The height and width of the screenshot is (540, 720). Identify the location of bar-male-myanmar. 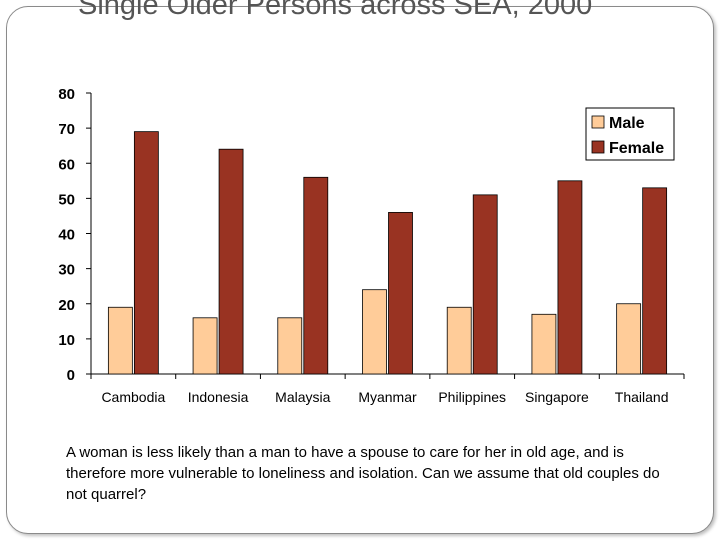
(374, 332).